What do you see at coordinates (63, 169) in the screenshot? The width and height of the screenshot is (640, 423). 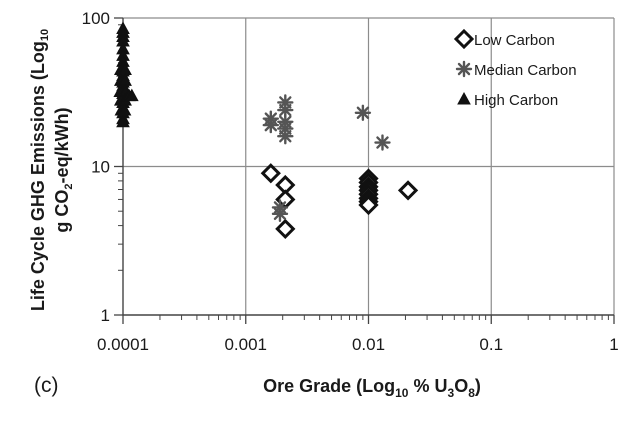 I see `y-axis-title-line-2: g CO2-eq/kWh)` at bounding box center [63, 169].